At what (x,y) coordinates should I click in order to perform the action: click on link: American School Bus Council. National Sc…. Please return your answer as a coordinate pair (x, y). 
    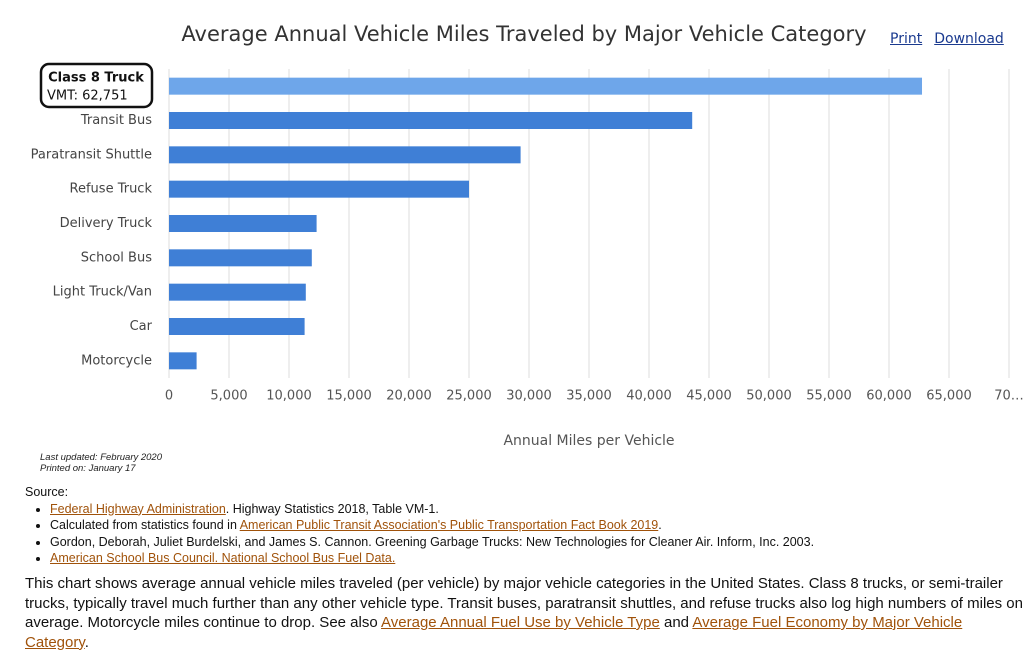
    Looking at the image, I should click on (223, 558).